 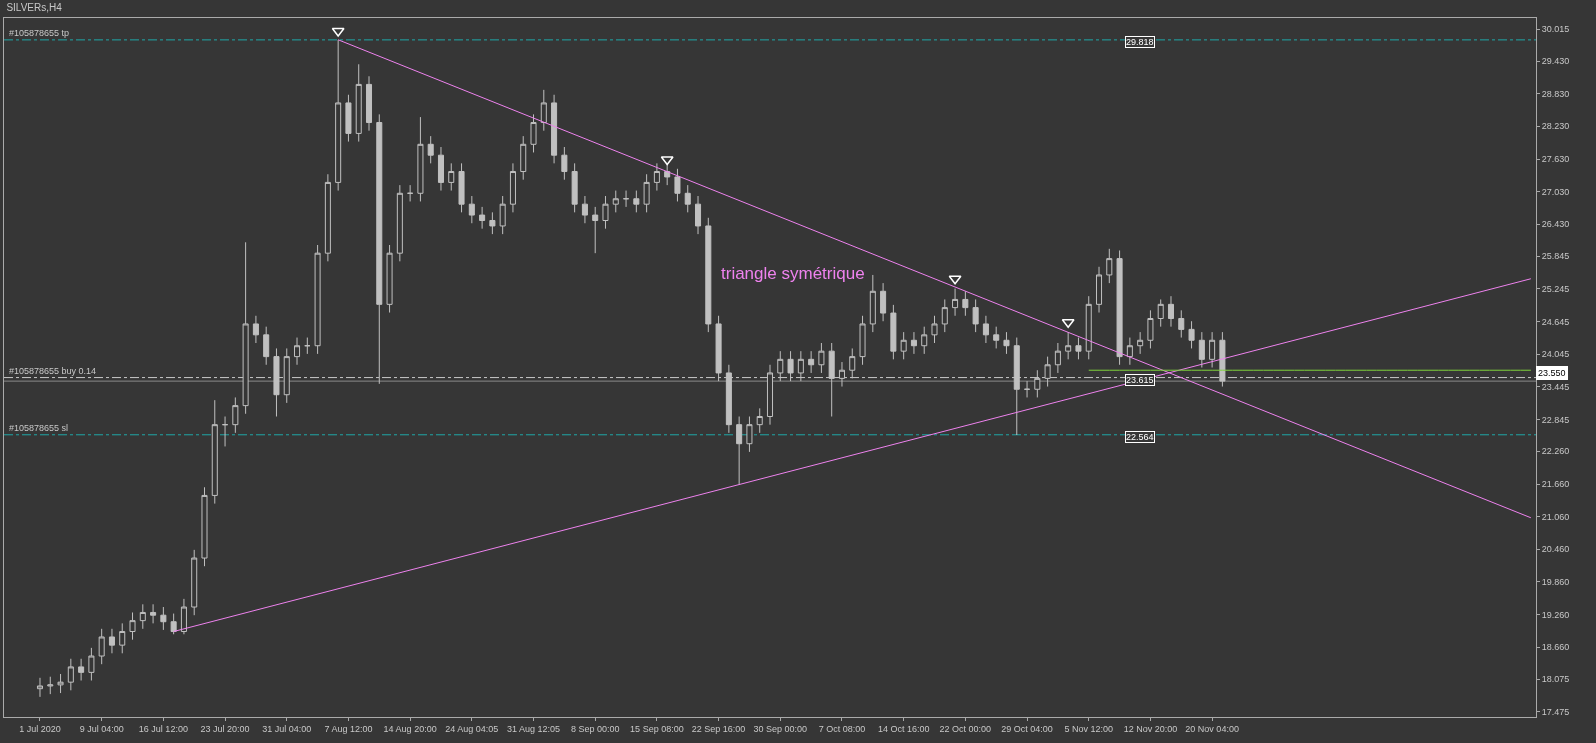 I want to click on y-tick-label: 28.830, so click(x=1555, y=93).